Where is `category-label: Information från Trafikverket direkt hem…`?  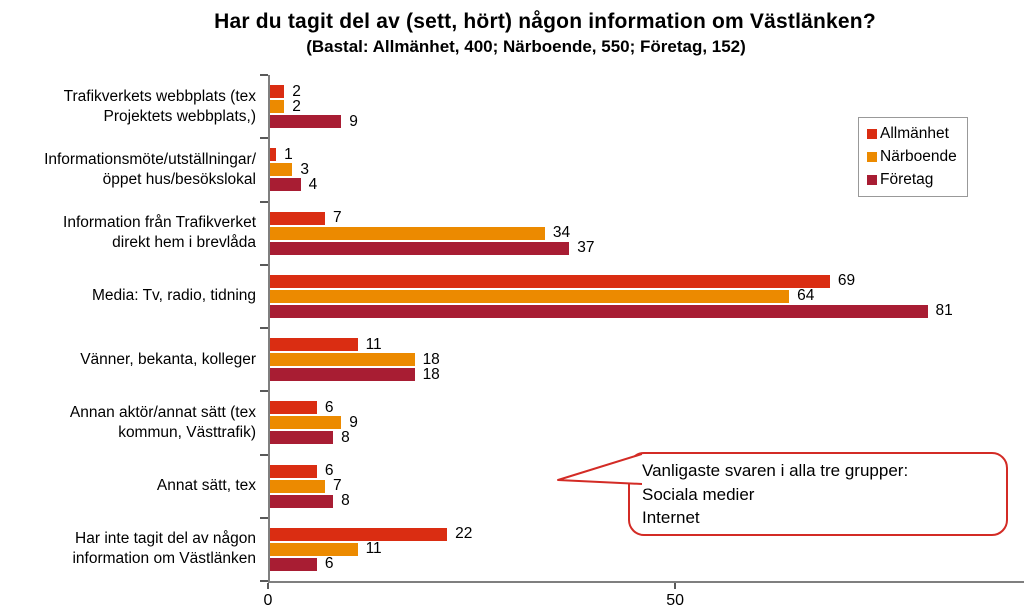
category-label: Information från Trafikverket direkt hem… is located at coordinates (159, 233).